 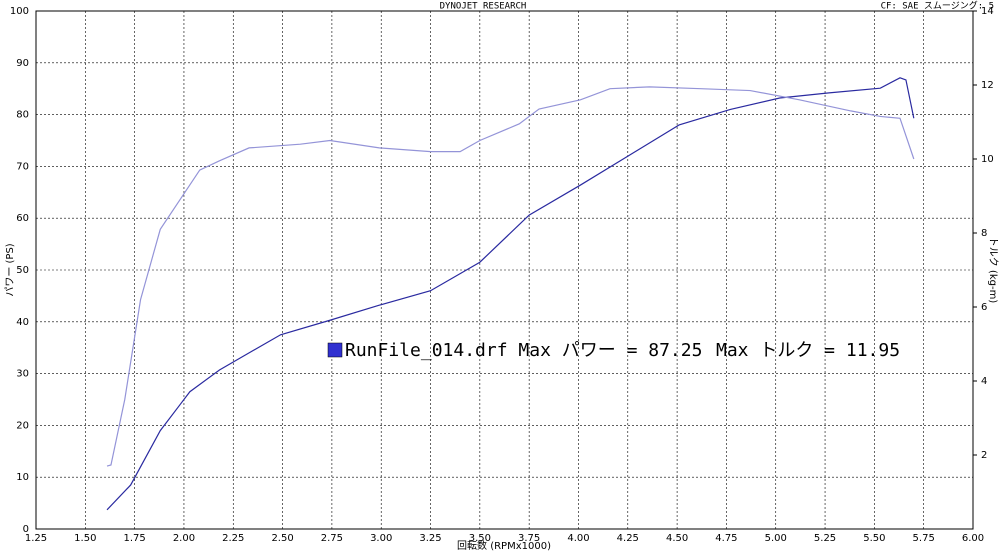 What do you see at coordinates (523, 350) in the screenshot?
I see `annotation: RunFile_014.drf Max パワー = 87.25` at bounding box center [523, 350].